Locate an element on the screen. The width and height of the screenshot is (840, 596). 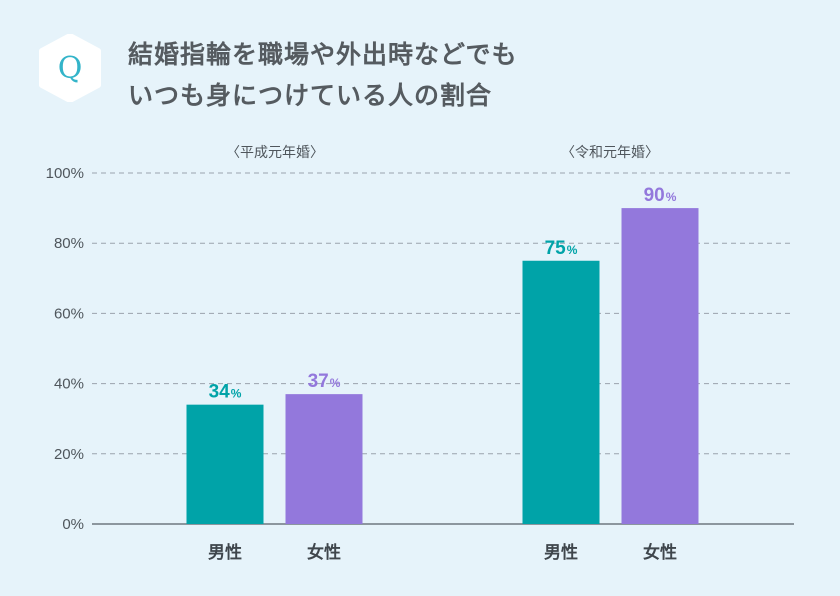
chart-title: 結婚指輪を職場や外出時などでも いつも身につけている人の割合 is located at coordinates (323, 75).